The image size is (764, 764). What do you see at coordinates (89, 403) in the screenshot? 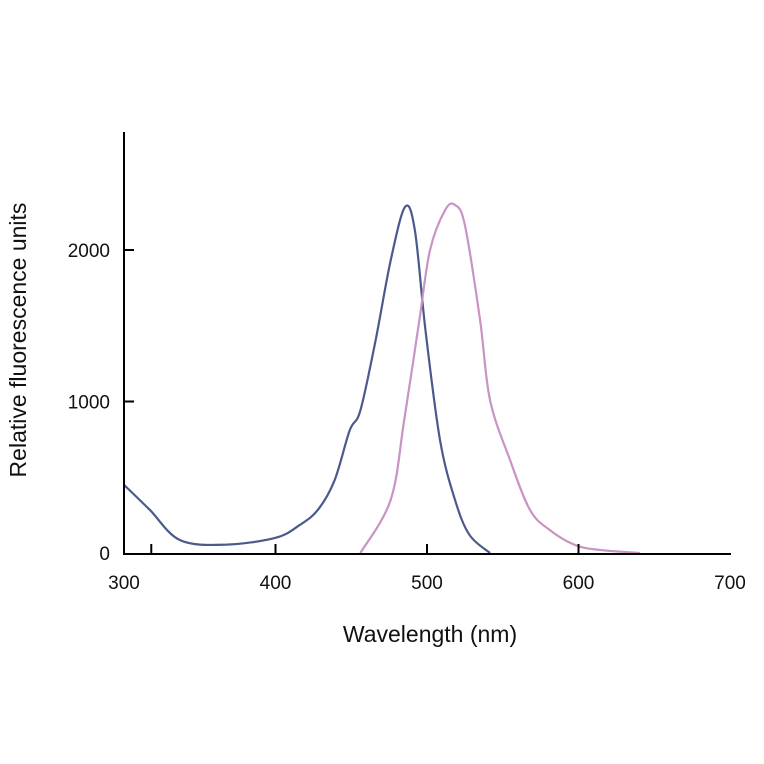
I see `y-tick-label: 1000` at bounding box center [89, 403].